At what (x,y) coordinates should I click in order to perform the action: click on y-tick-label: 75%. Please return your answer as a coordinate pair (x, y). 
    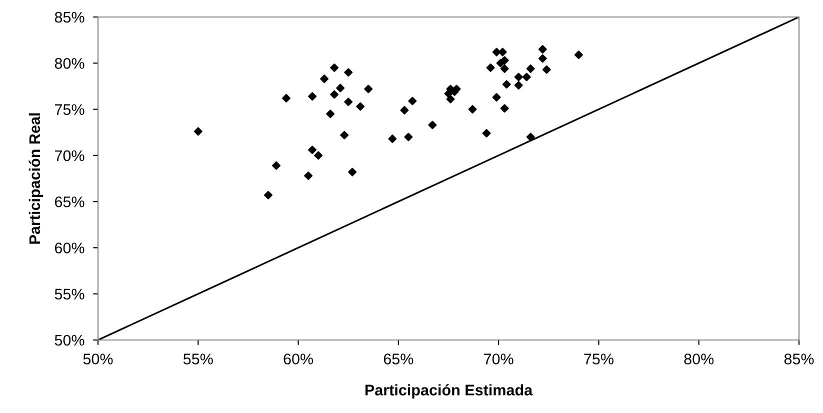
    Looking at the image, I should click on (69, 109).